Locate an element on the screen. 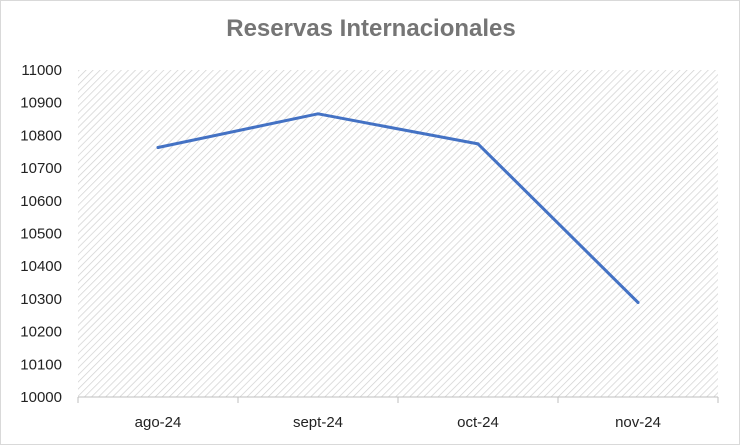 This screenshot has width=740, height=445. y-tick-label: 10100 is located at coordinates (41, 364).